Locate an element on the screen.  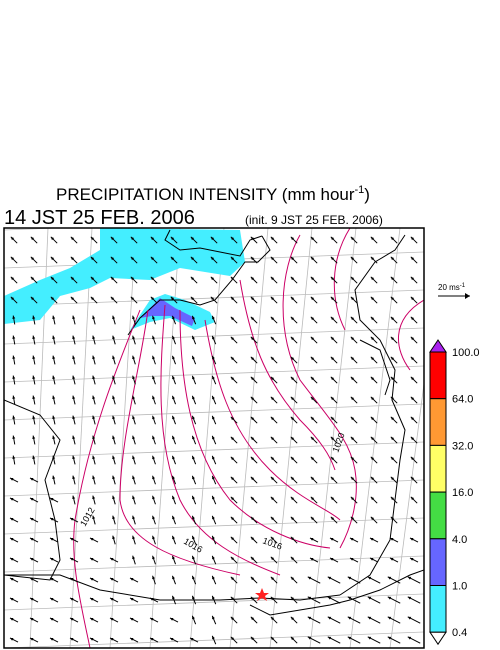
colorbar-over is located at coordinates (438, 346).